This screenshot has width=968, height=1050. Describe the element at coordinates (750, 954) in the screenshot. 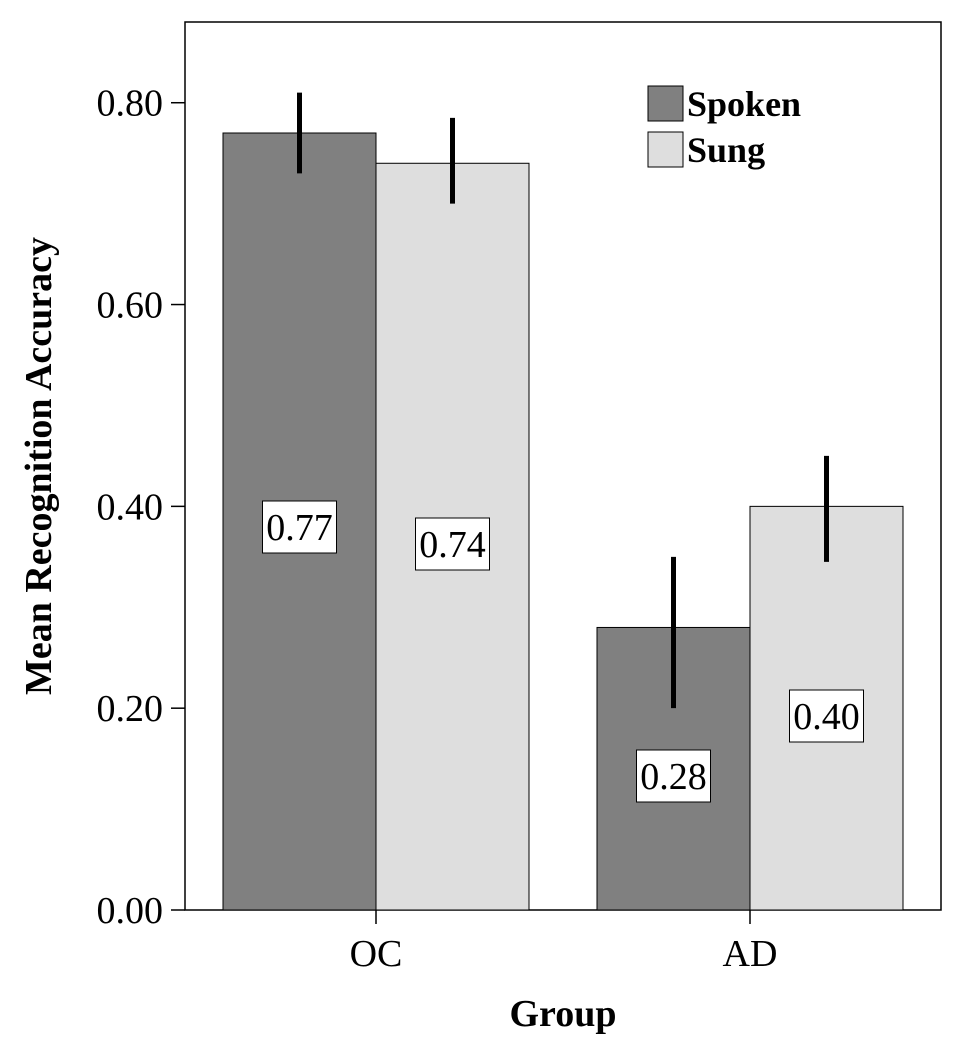

I see `x-tick-label: AD` at that location.